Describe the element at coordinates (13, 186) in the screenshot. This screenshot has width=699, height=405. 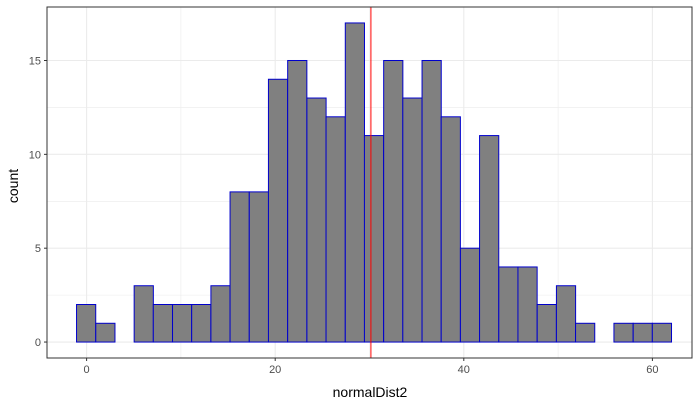
I see `y-axis-title: count` at that location.